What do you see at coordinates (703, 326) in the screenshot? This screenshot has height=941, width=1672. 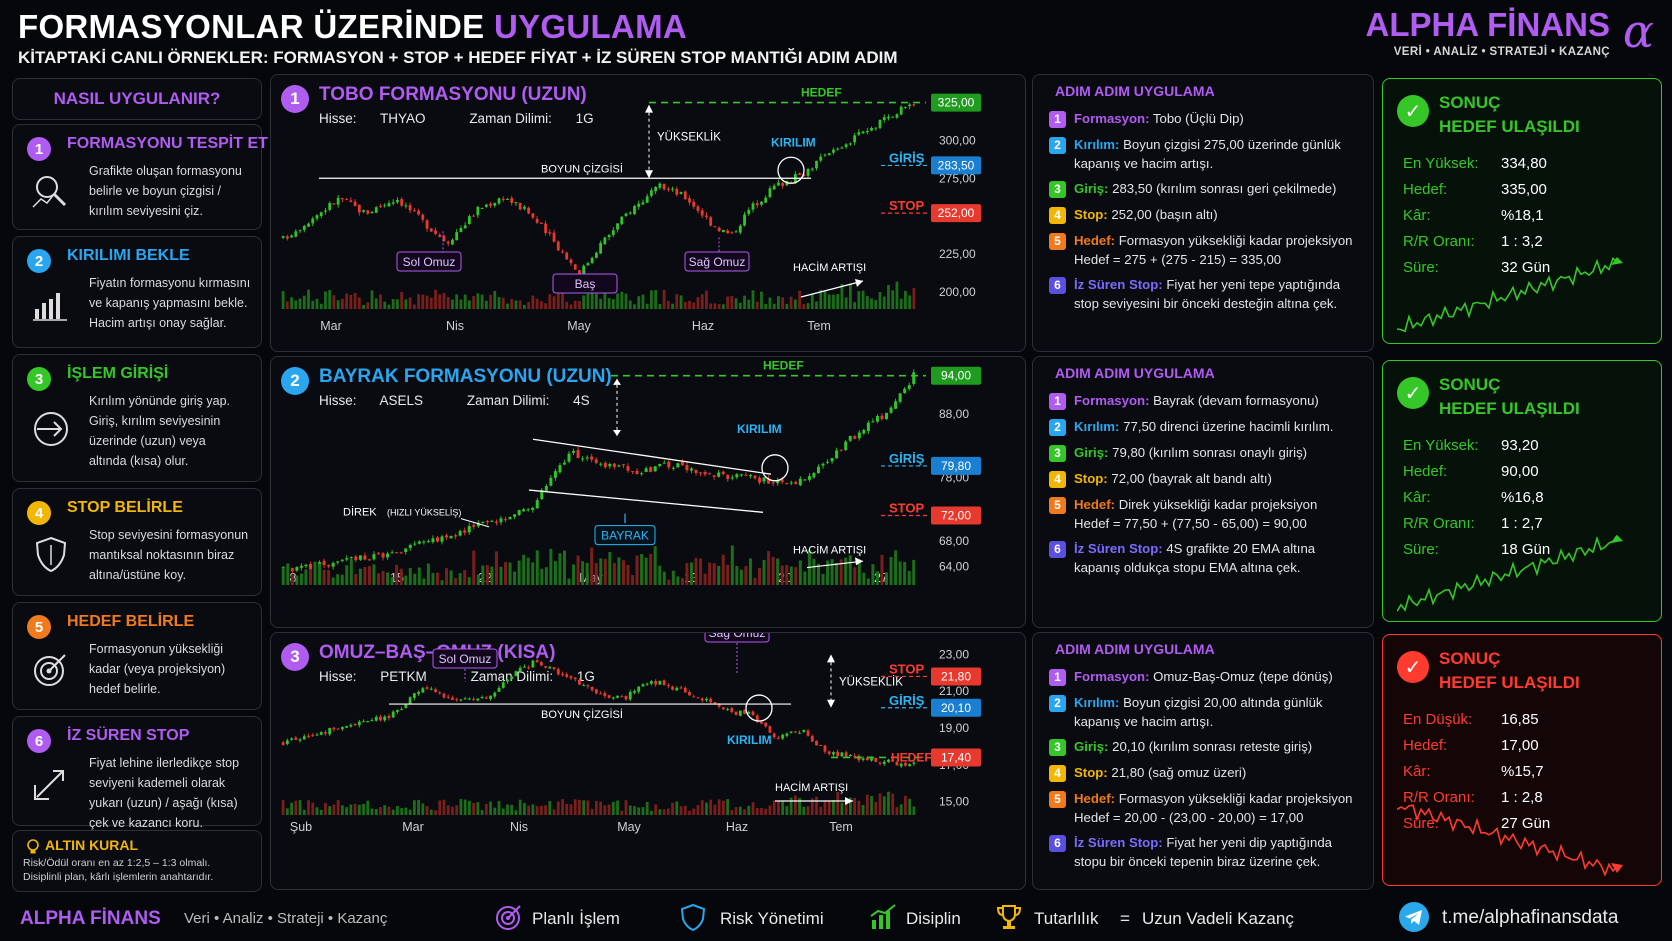 I see `x-tick-label: Haz` at bounding box center [703, 326].